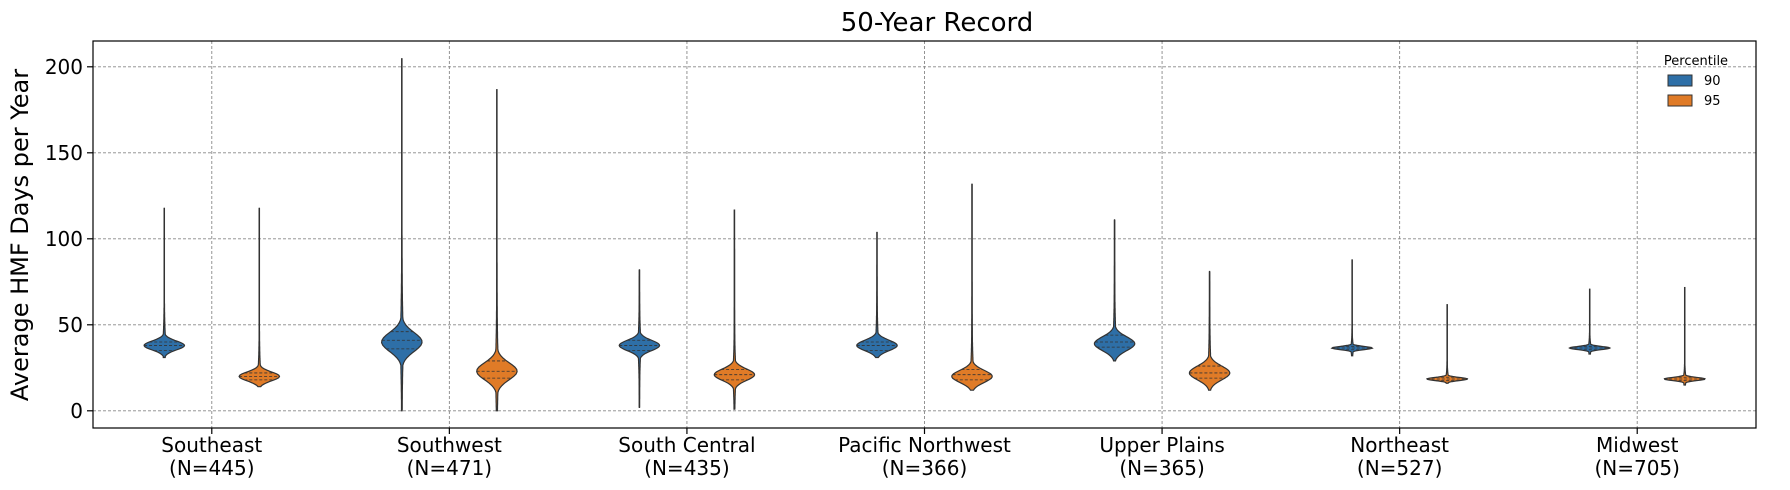  I want to click on y-tick-label: 150, so click(64, 153).